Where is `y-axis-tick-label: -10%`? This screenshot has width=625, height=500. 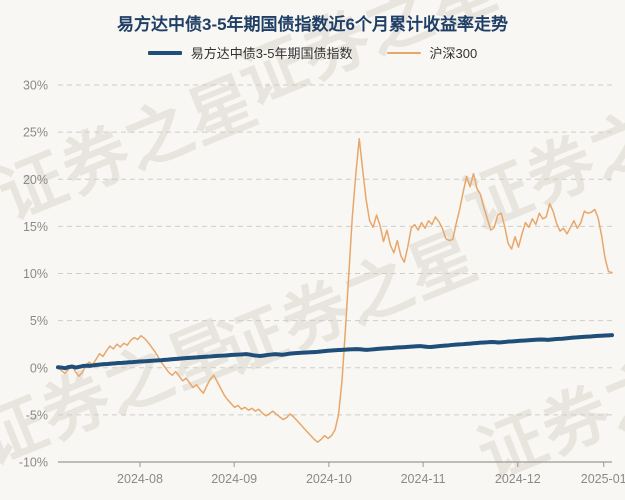
y-axis-tick-label: -10% is located at coordinates (33, 463).